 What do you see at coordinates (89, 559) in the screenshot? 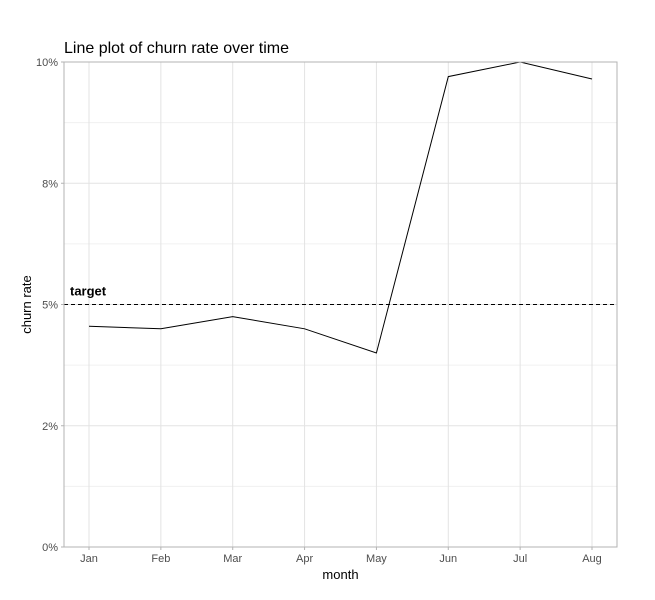
I see `x-tick-label: Jan` at bounding box center [89, 559].